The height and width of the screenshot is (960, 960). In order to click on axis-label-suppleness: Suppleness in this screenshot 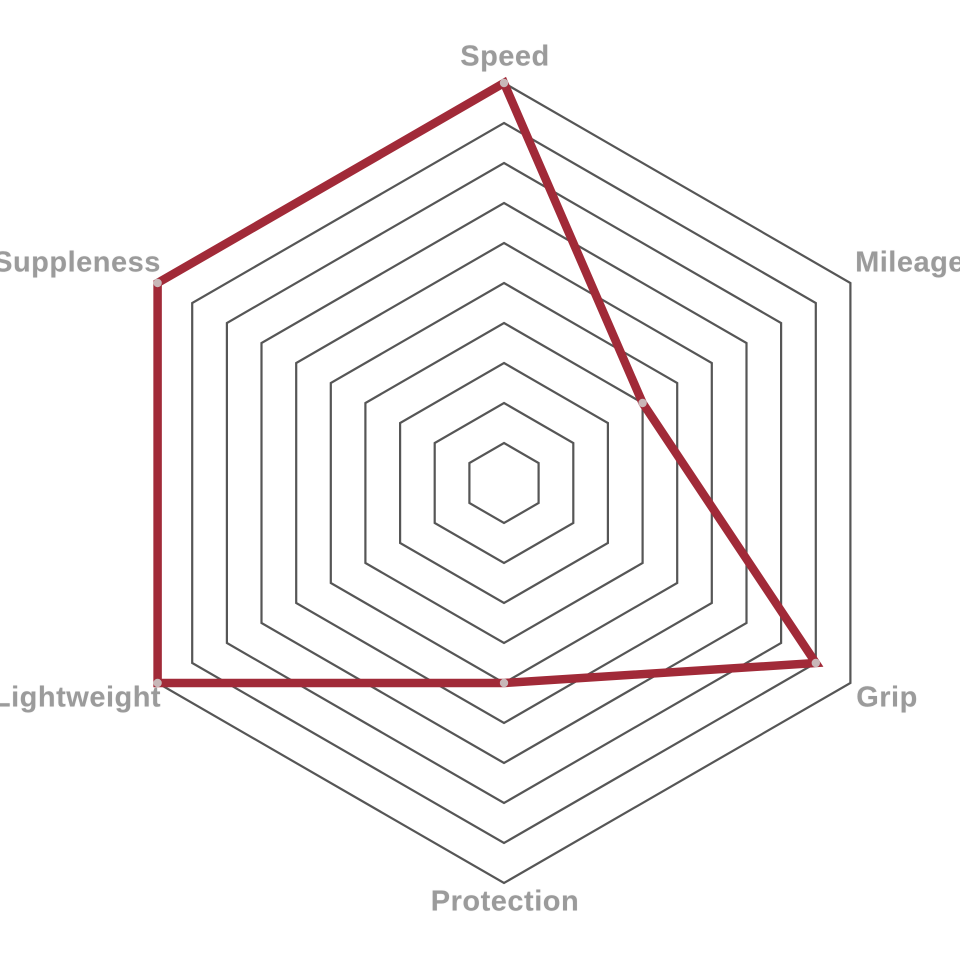, I will do `click(80, 262)`.